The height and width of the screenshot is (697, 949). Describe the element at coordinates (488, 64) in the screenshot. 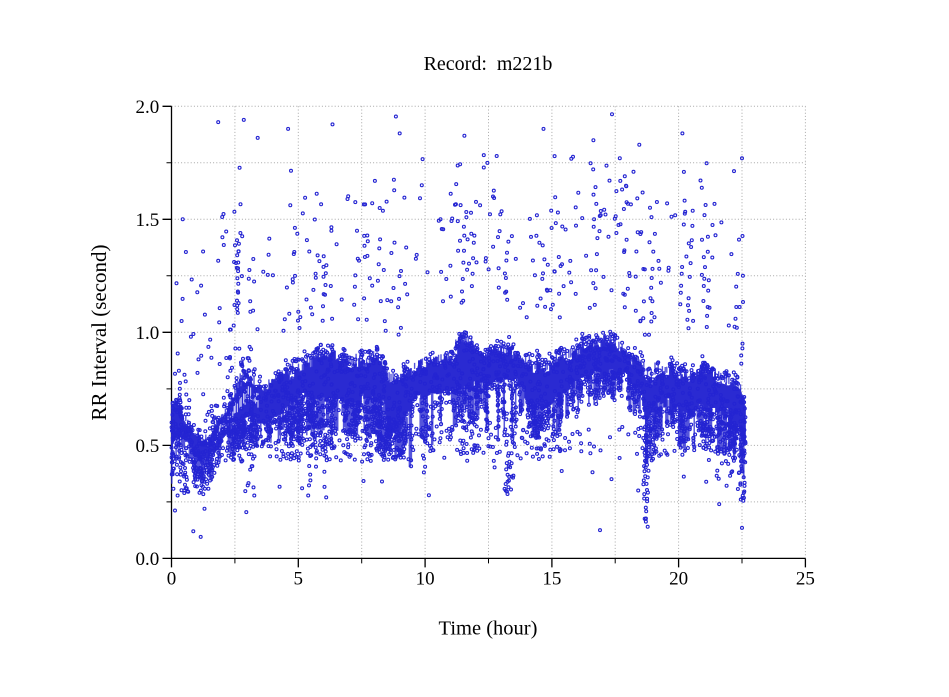

I see `svg-text: Record: m221b` at that location.